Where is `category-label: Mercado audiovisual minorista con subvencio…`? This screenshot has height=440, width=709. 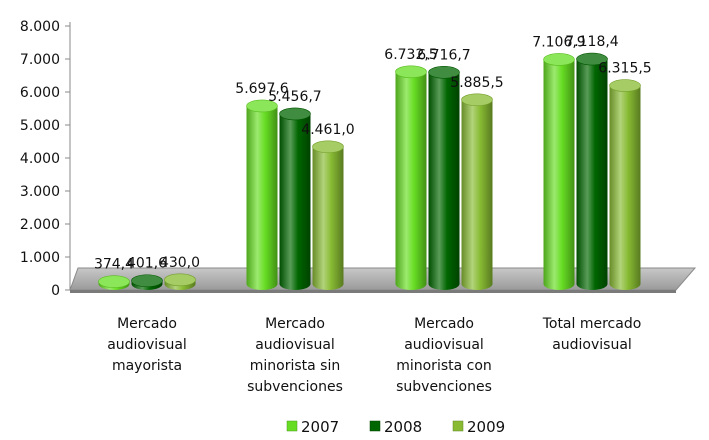
category-label: Mercado audiovisual minorista con subvencio… is located at coordinates (444, 355).